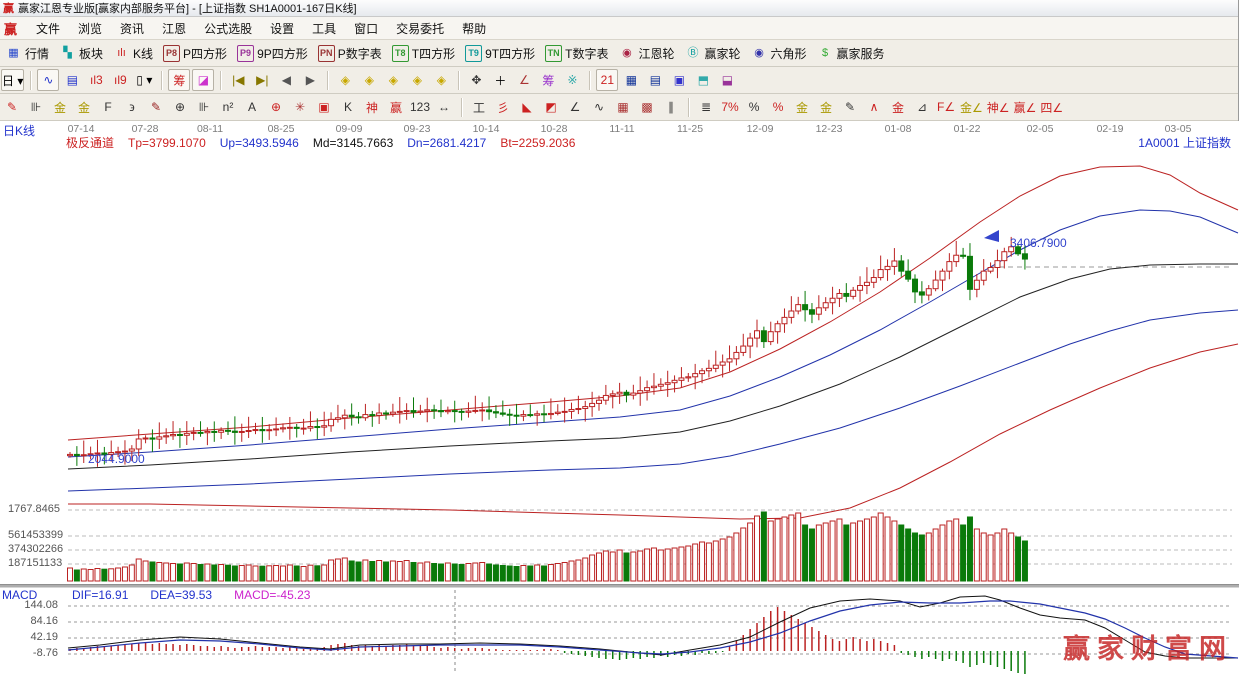  Describe the element at coordinates (524, 80) in the screenshot. I see `angle-line-tool-icon: ∠` at that location.